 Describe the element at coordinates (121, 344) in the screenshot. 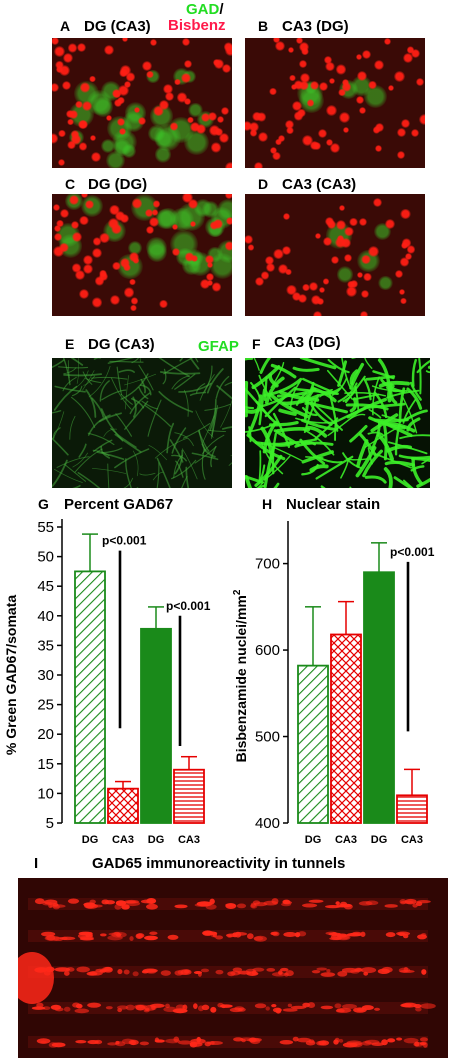

I see `panel-e-title: DG (CA3)` at that location.